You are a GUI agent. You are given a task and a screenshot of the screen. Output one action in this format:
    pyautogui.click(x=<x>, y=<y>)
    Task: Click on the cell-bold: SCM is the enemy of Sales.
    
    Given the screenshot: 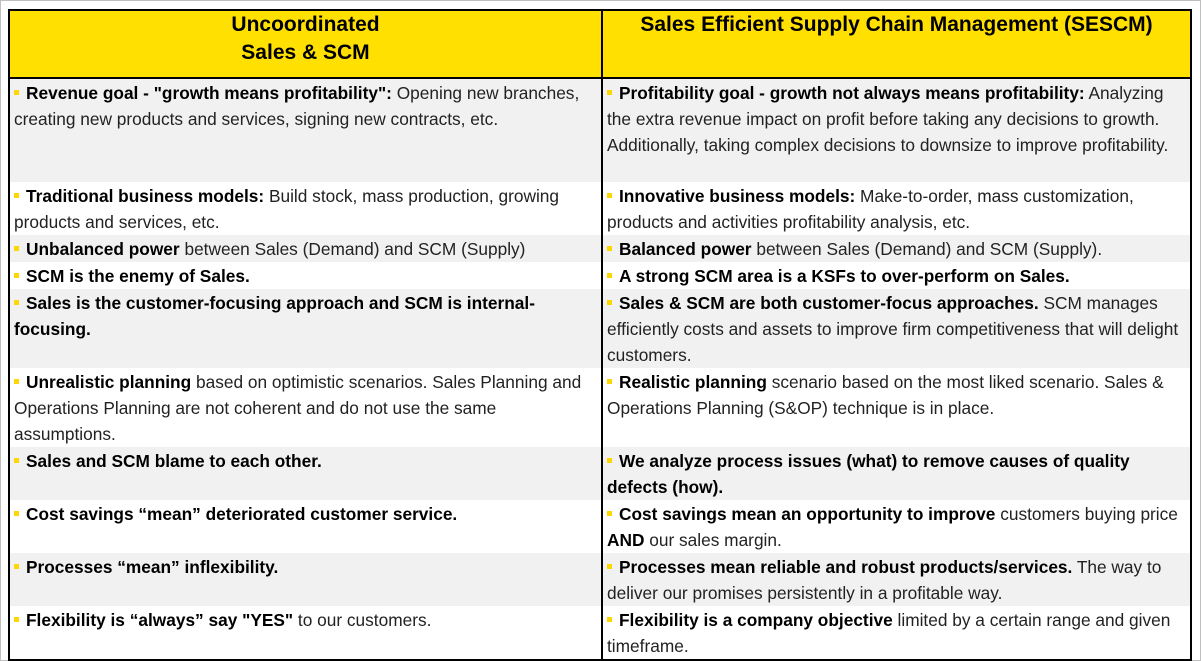 What is the action you would take?
    pyautogui.click(x=138, y=276)
    